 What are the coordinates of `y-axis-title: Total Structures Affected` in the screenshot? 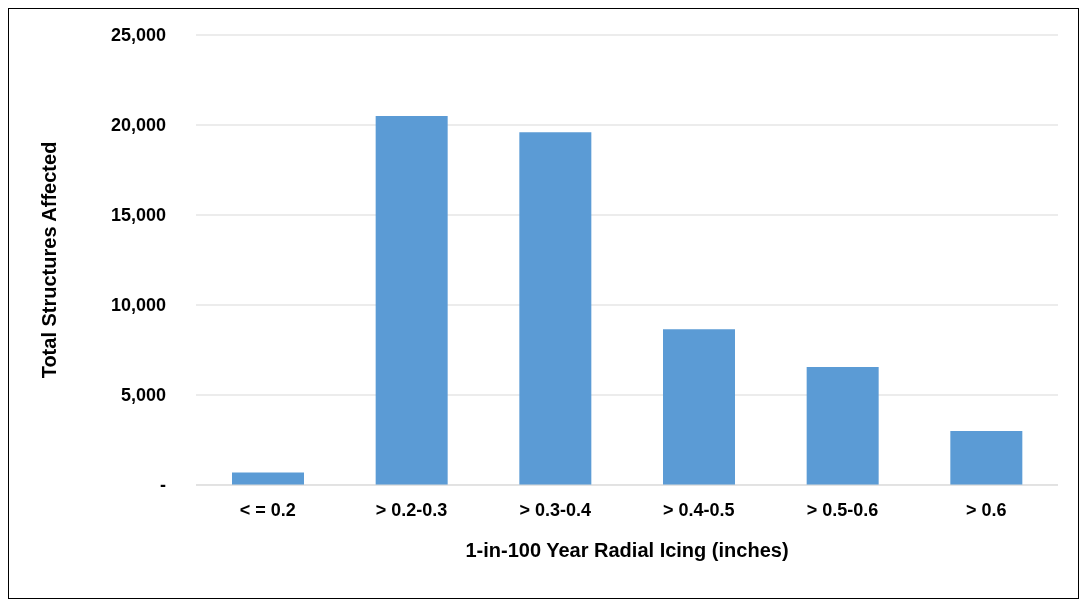 It's located at (49, 260).